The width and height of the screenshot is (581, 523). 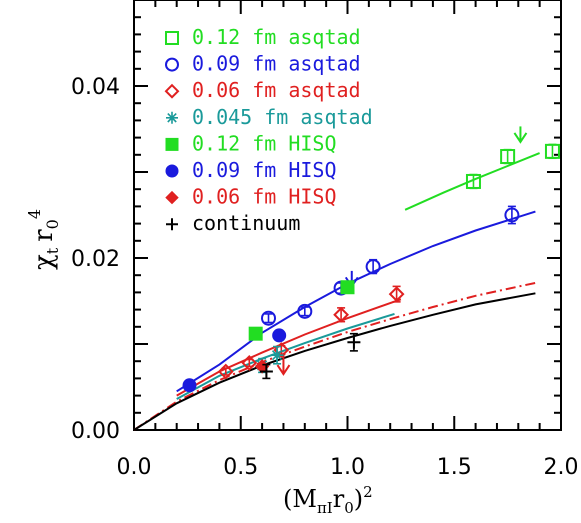 I want to click on legend-label: continuum, so click(x=246, y=223).